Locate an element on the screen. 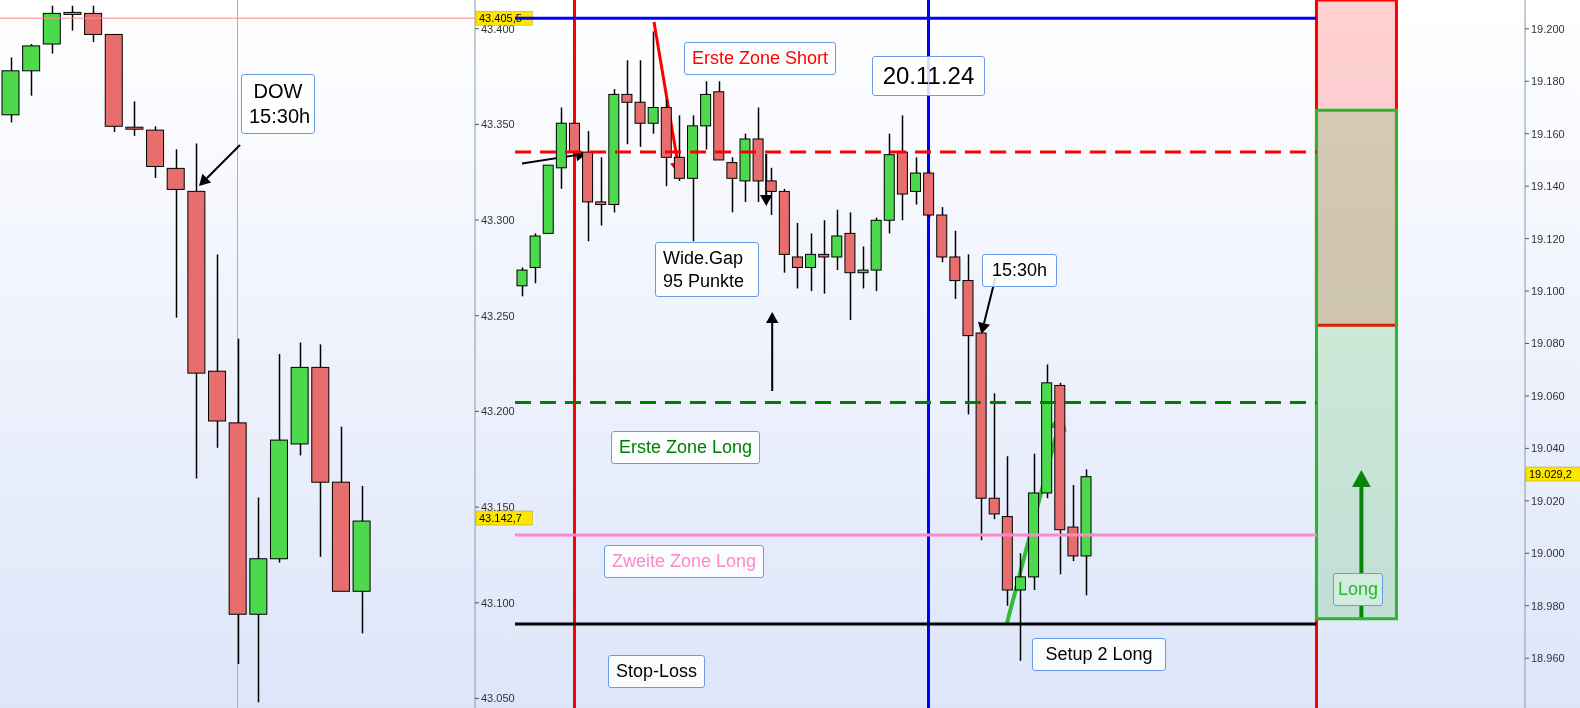 This screenshot has width=1580, height=708. y-tick-label: 19.100 is located at coordinates (1548, 290).